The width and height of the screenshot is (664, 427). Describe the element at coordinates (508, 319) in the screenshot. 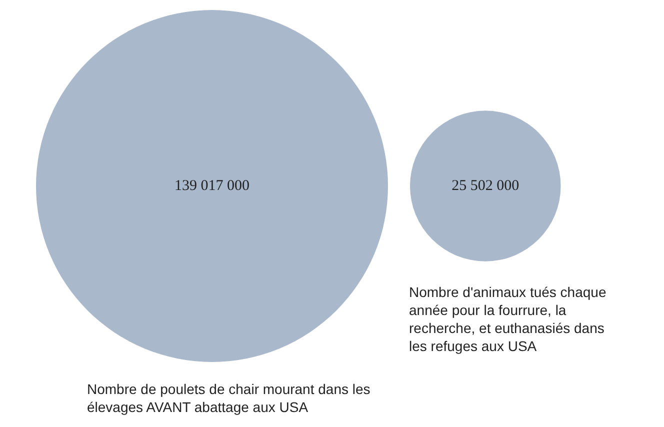

I see `category-label: Nombre d'animaux tués chaque année pour la fourrure, la recherche, et euthanasiés dans les refuges aux USA` at that location.